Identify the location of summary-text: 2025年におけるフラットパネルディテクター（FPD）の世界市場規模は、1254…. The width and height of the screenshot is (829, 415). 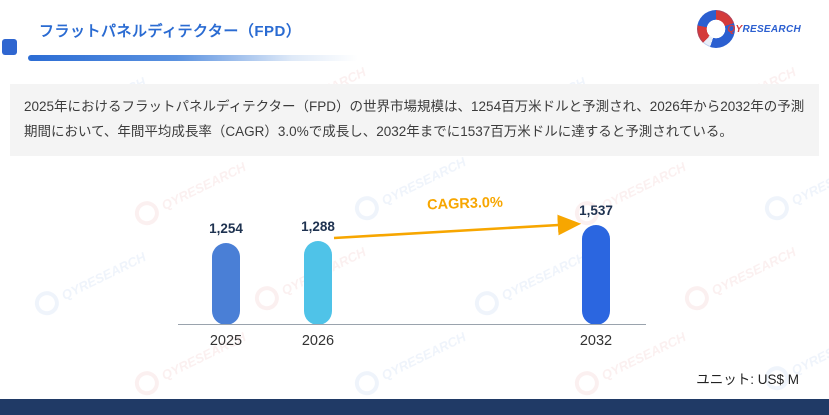
(414, 119).